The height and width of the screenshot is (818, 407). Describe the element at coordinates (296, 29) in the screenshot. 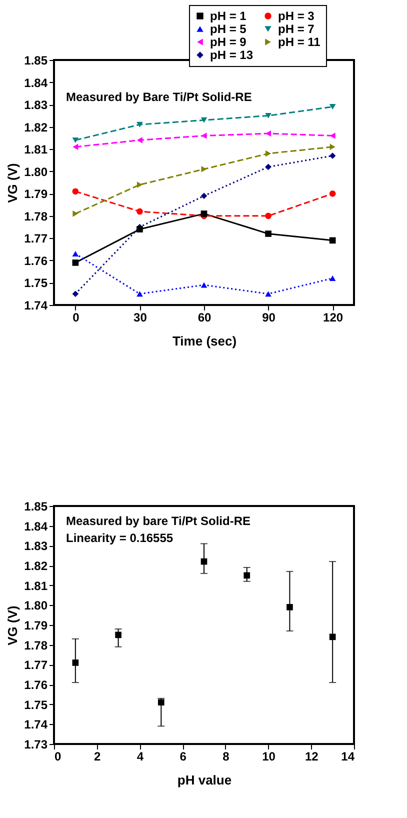

I see `legend-label: pH = 7` at that location.